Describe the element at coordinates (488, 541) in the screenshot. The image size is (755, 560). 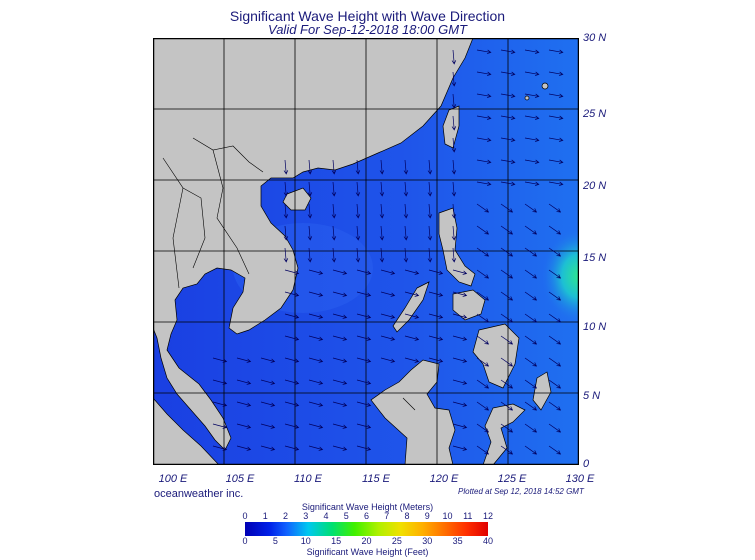
I see `feet-tick: 40` at that location.